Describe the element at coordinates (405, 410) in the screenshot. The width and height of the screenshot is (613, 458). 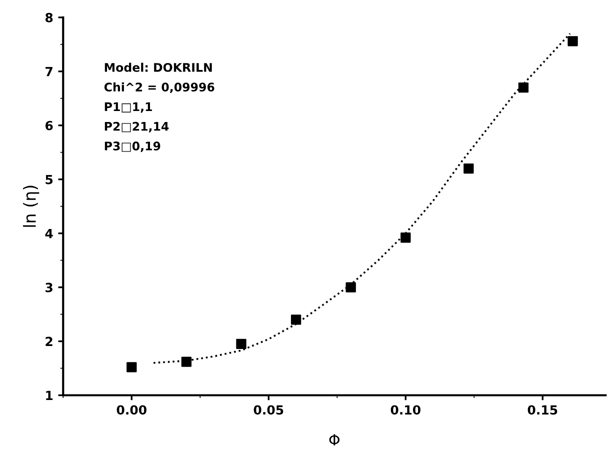
I see `x-tick-label: 0.10` at that location.